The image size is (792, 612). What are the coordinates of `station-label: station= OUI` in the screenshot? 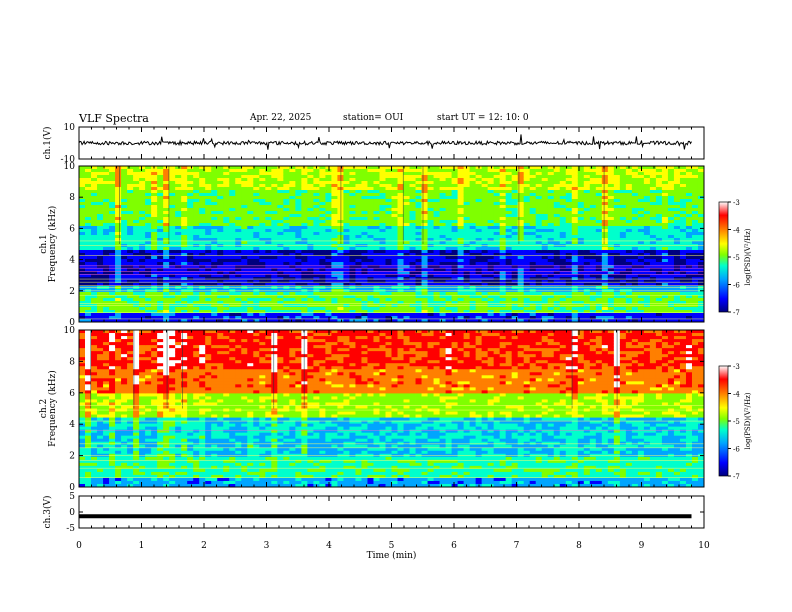 It's located at (373, 118).